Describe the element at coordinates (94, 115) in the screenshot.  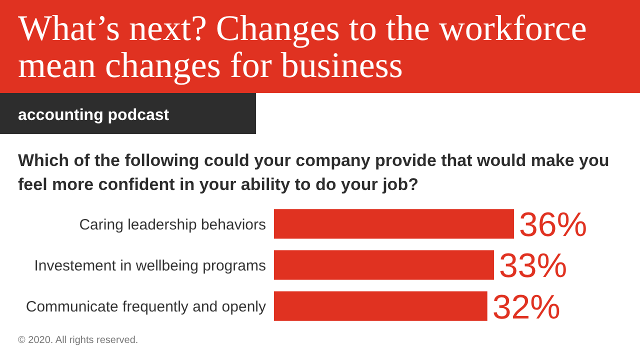
I see `text: accounting podcast` at that location.